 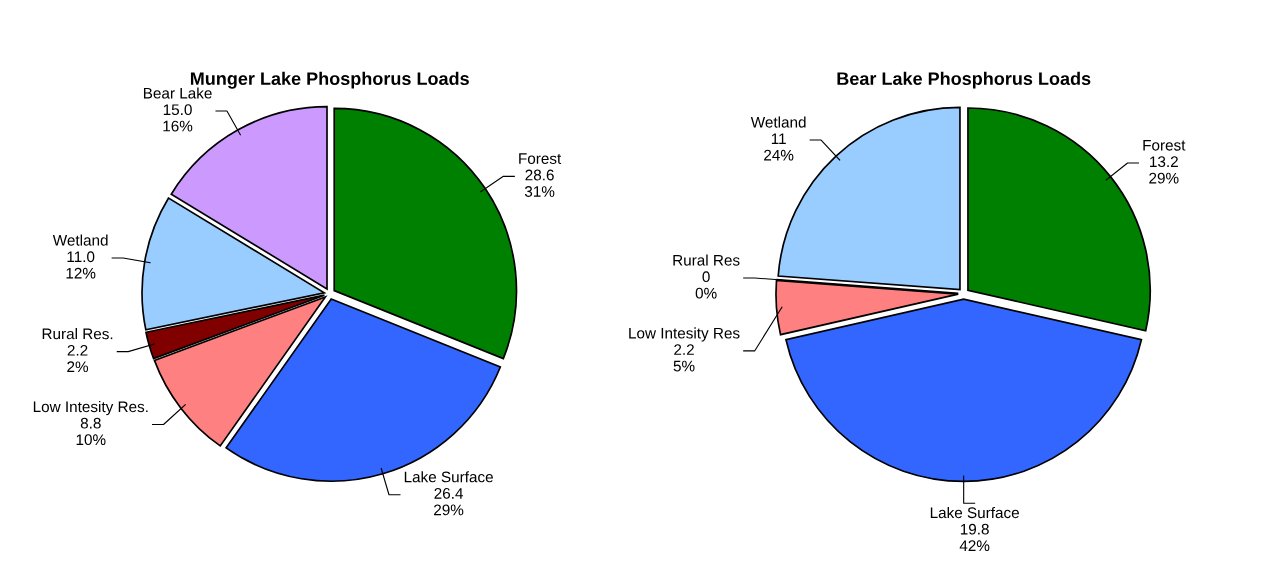 What do you see at coordinates (91, 431) in the screenshot?
I see `data-label: 8.8 10%` at bounding box center [91, 431].